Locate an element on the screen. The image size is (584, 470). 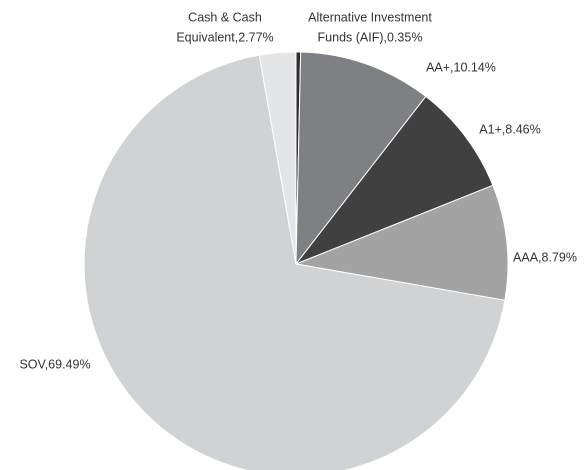
slice-label: SOV,69.49% is located at coordinates (54, 364).